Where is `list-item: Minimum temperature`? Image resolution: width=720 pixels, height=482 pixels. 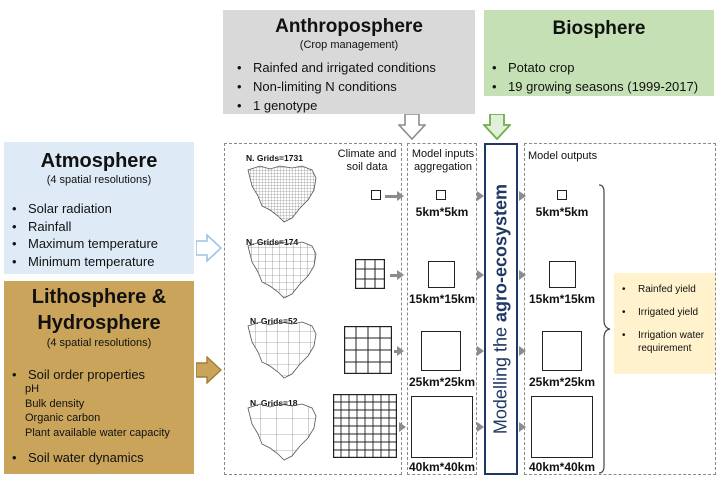 list-item: Minimum temperature is located at coordinates (84, 262).